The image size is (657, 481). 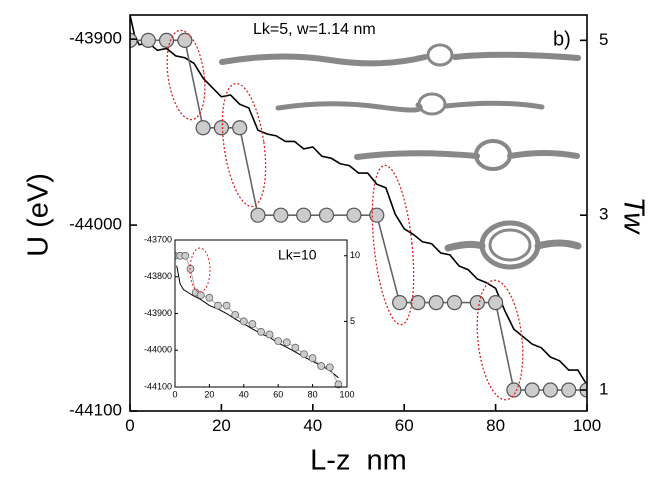 What do you see at coordinates (200, 270) in the screenshot?
I see `inset-ellipse` at bounding box center [200, 270].